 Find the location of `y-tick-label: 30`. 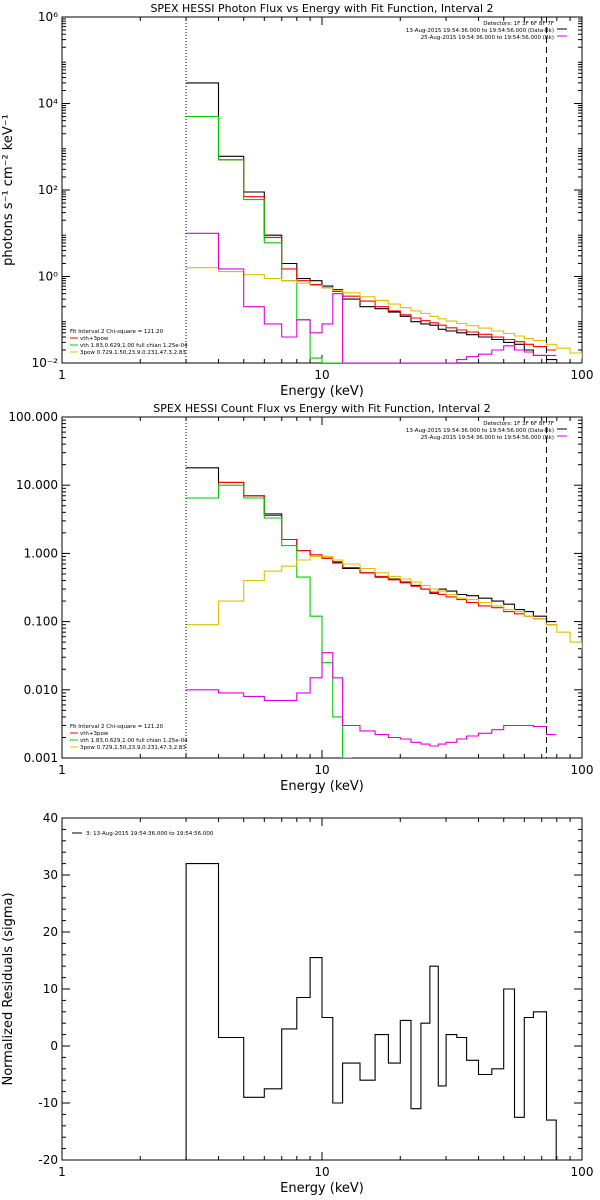

y-tick-label: 30 is located at coordinates (50, 875).